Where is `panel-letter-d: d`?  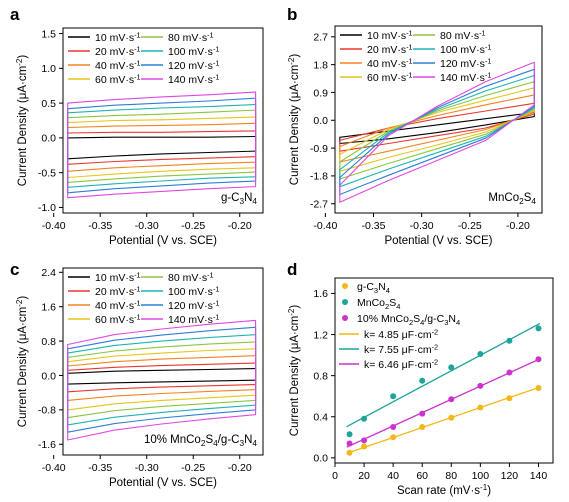 panel-letter-d: d is located at coordinates (292, 269).